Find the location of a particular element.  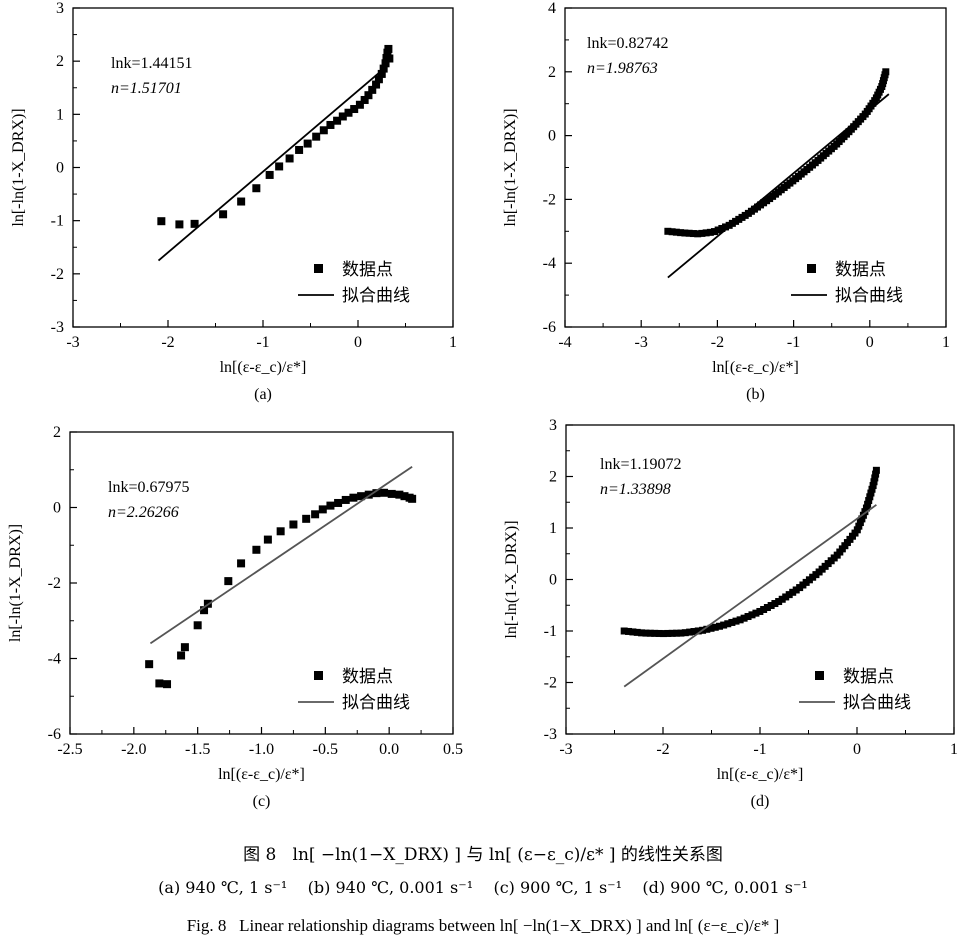

y-tick-label: -6 is located at coordinates (549, 327).